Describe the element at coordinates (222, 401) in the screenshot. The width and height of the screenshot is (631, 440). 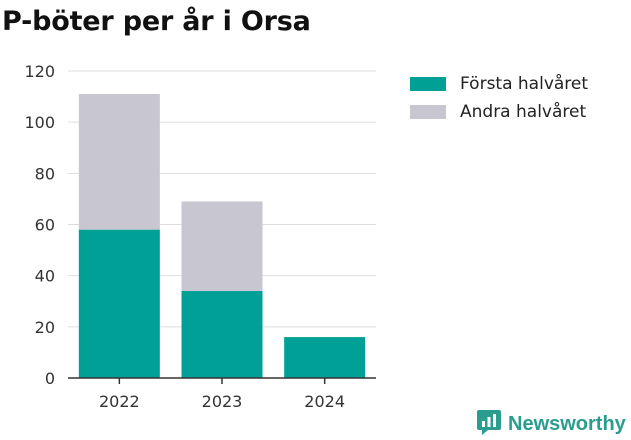
I see `x-tick-label: 2023` at that location.